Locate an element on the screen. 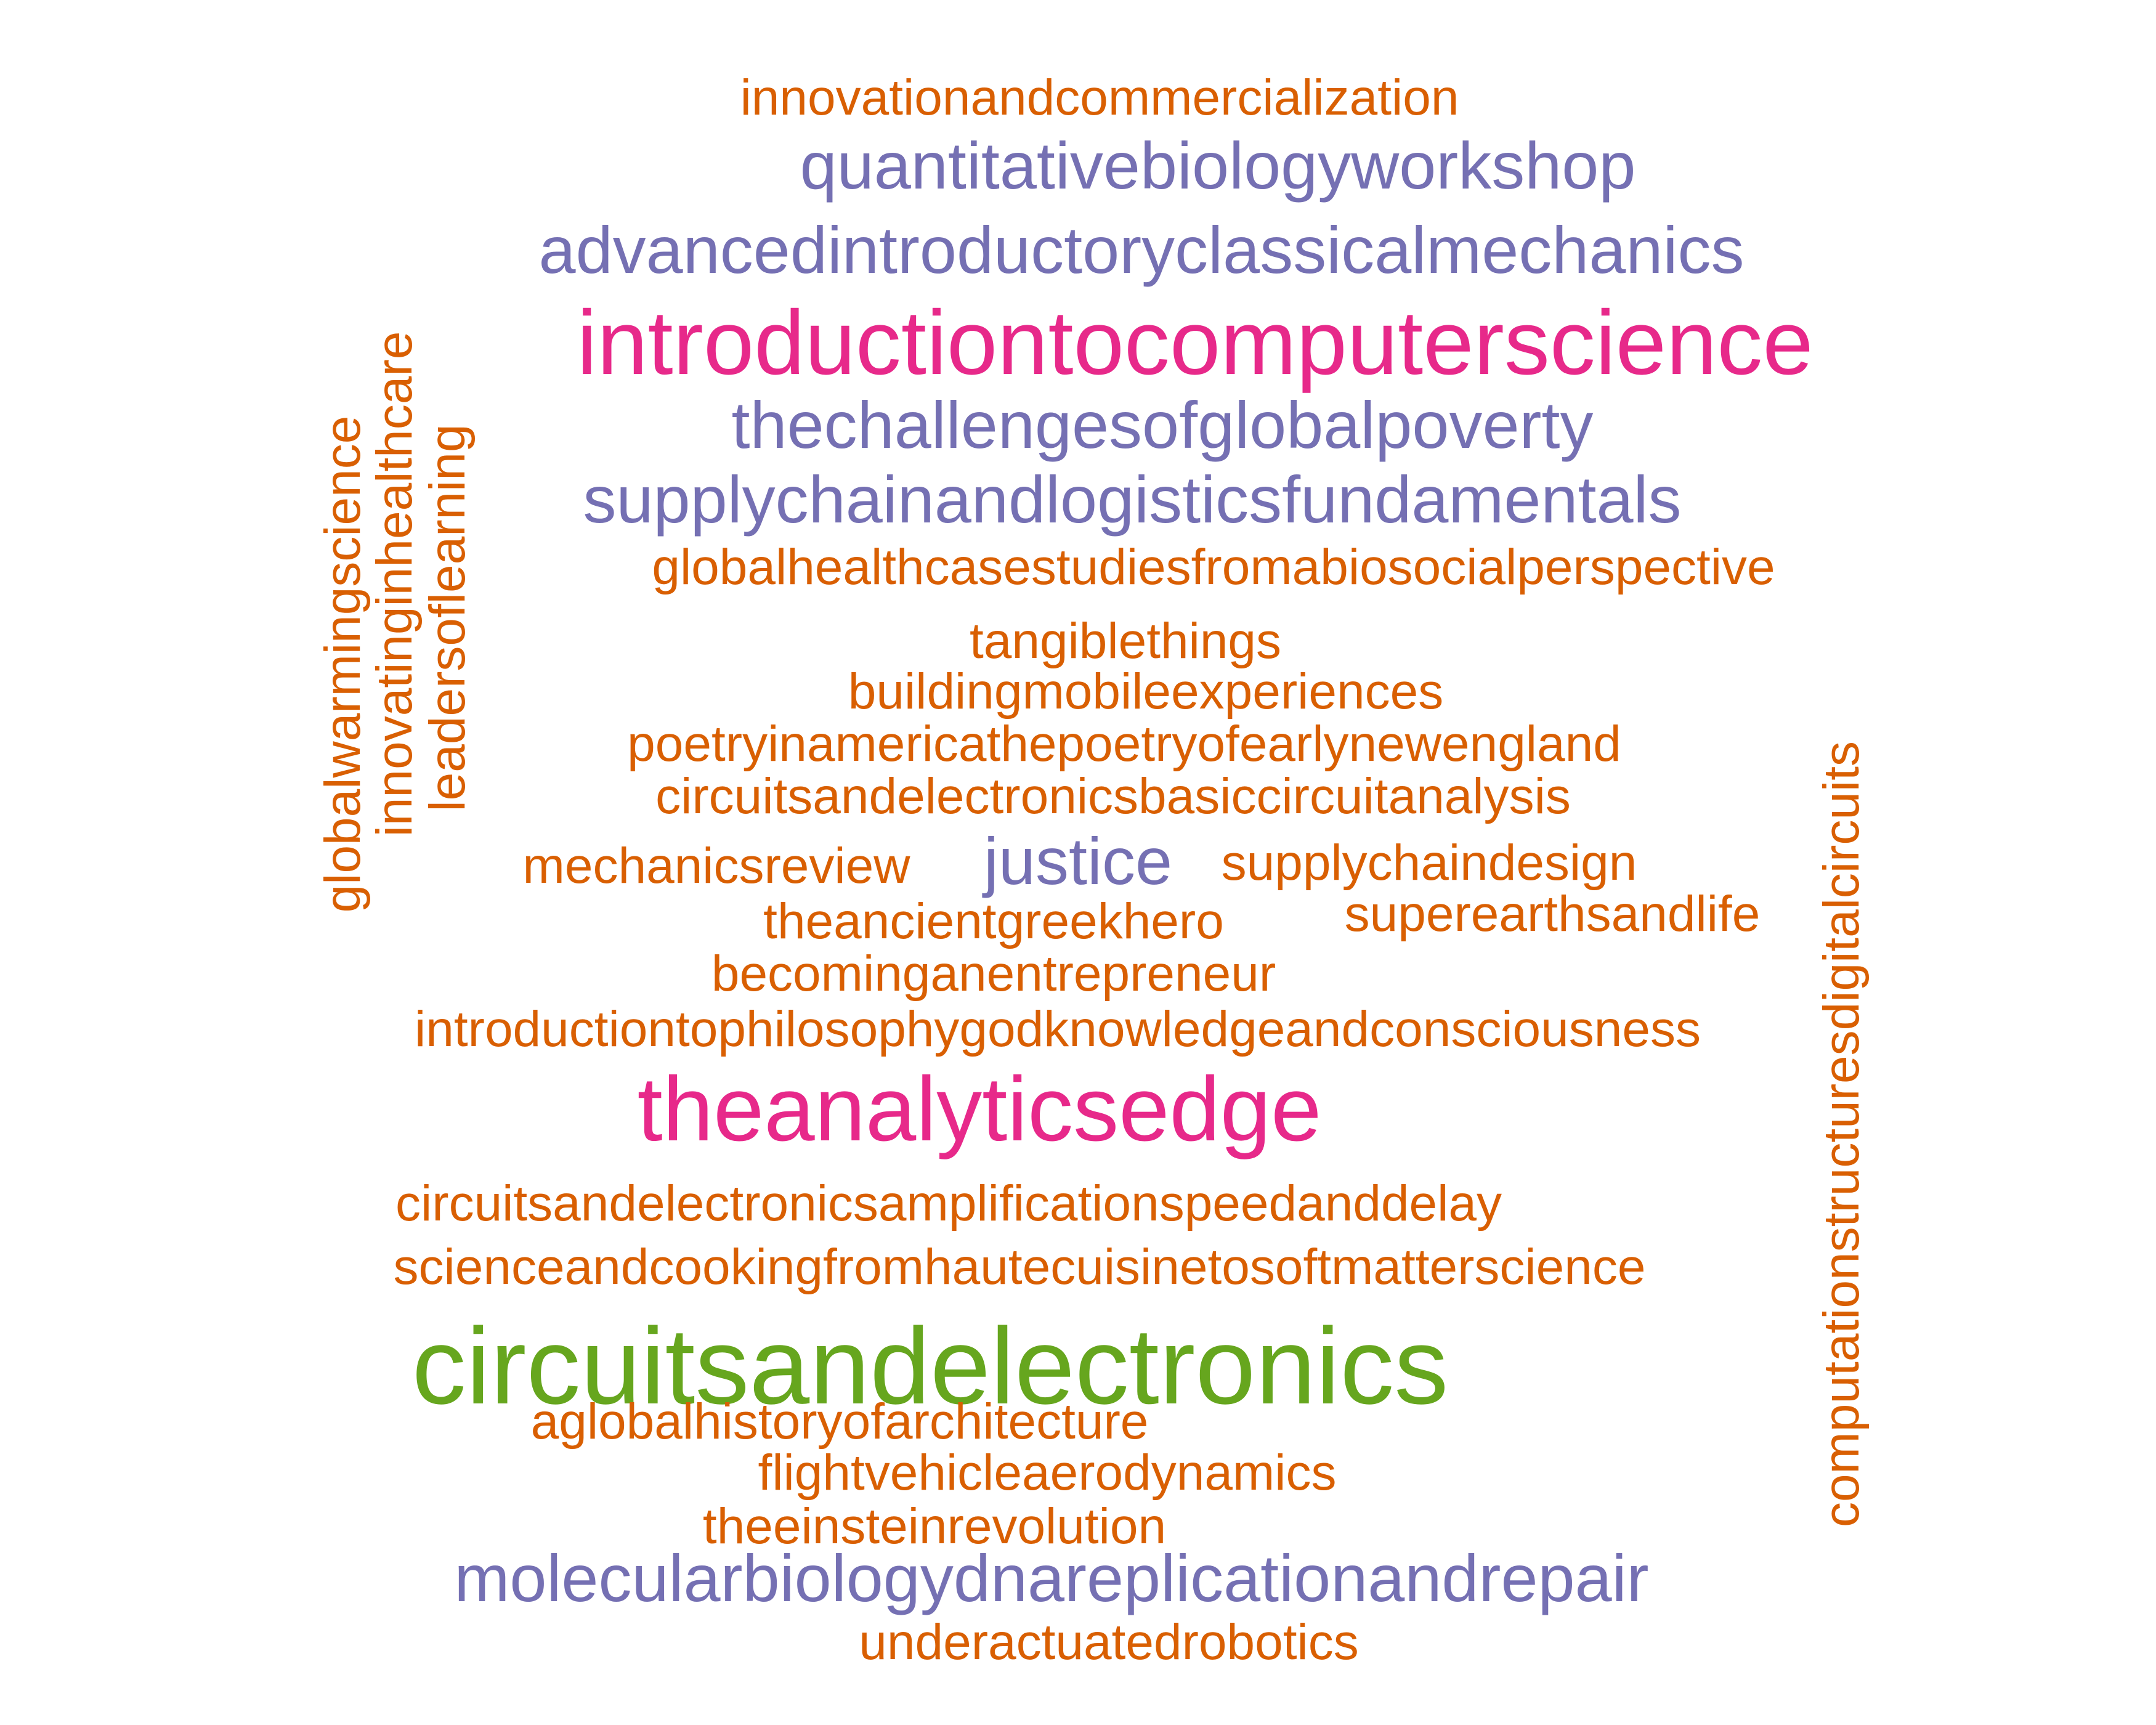  word-justice: justice is located at coordinates (1078, 861).